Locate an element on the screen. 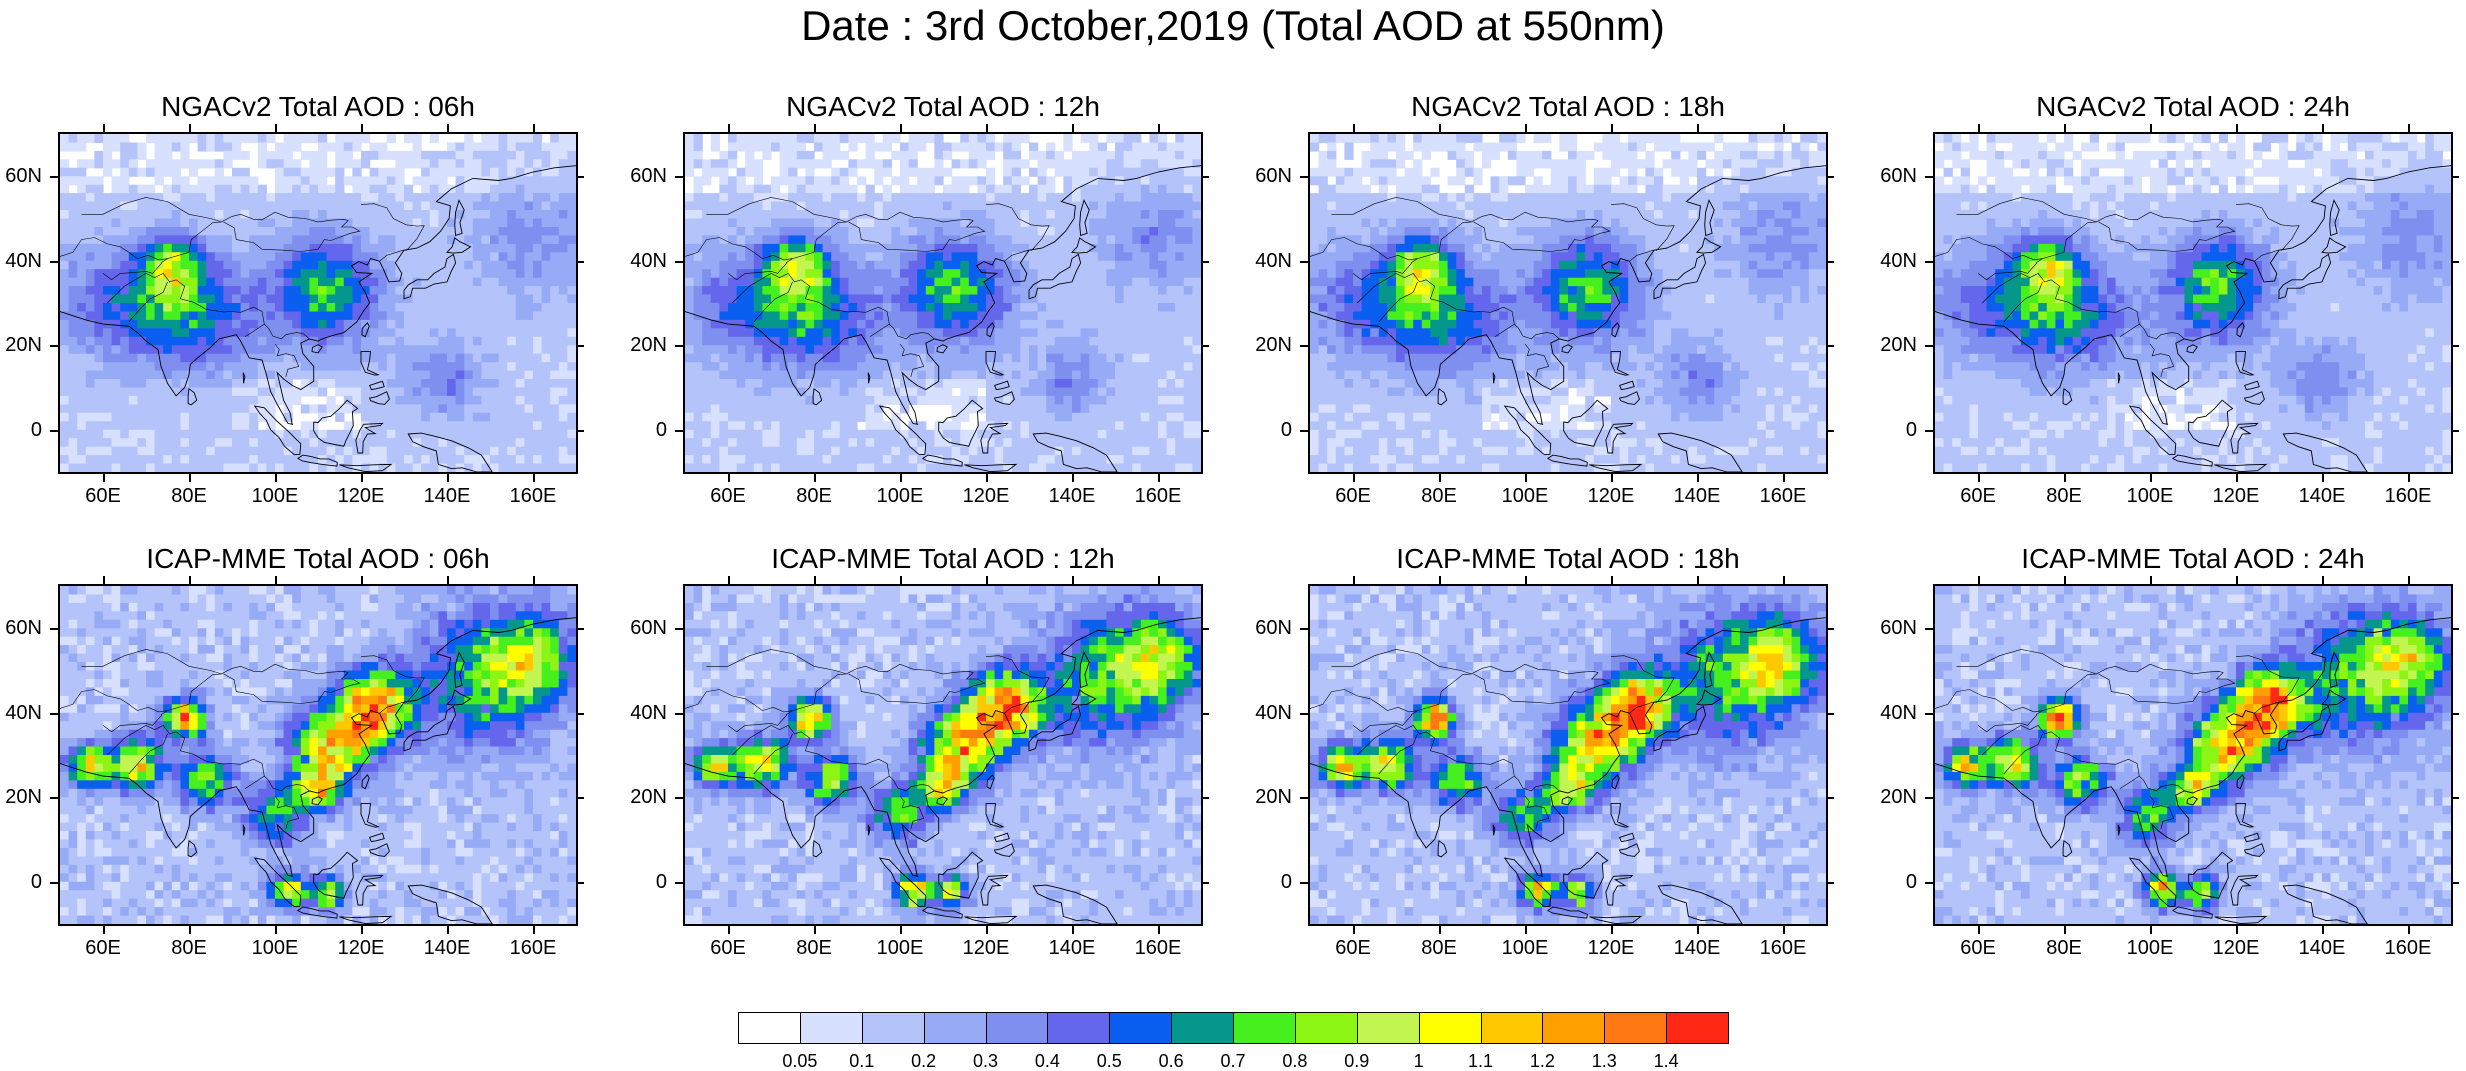 Image resolution: width=2466 pixels, height=1071 pixels. colorbar-label: 0.7 is located at coordinates (1233, 1061).